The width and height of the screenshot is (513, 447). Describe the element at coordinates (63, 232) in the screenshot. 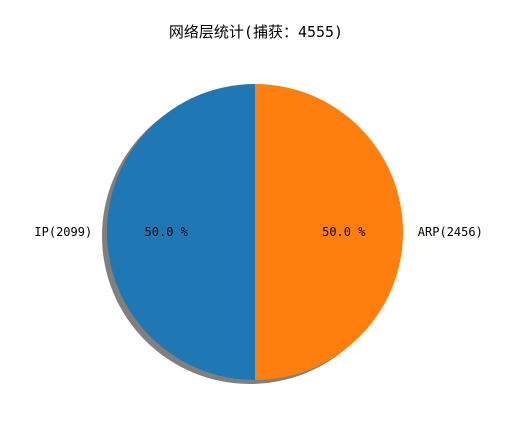

I see `slice-label: IP(2099)` at that location.